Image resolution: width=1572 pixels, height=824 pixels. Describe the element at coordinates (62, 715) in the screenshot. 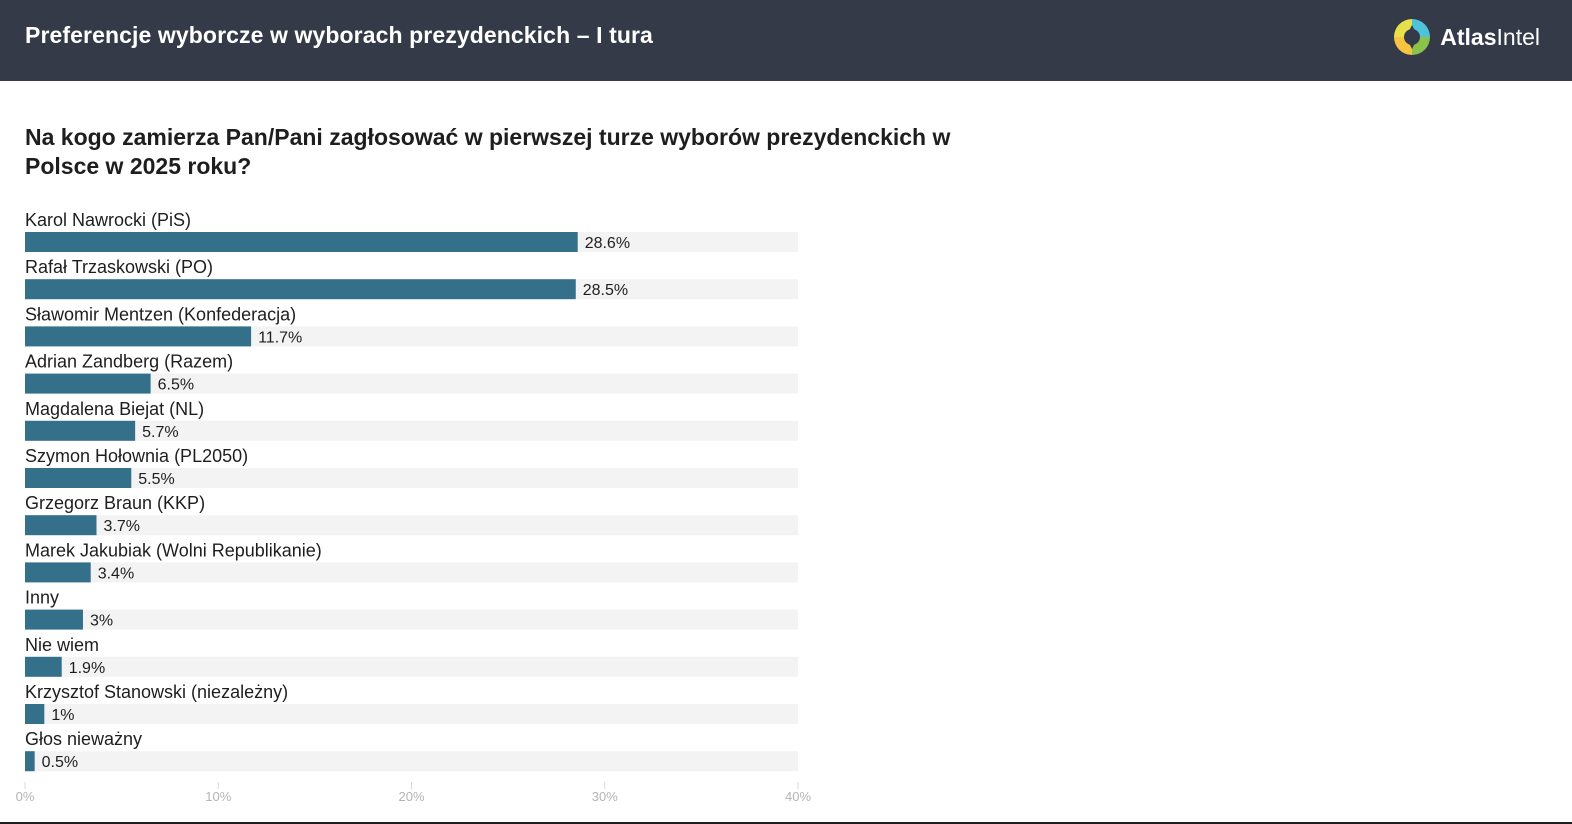

I see `value-label: 1%` at that location.